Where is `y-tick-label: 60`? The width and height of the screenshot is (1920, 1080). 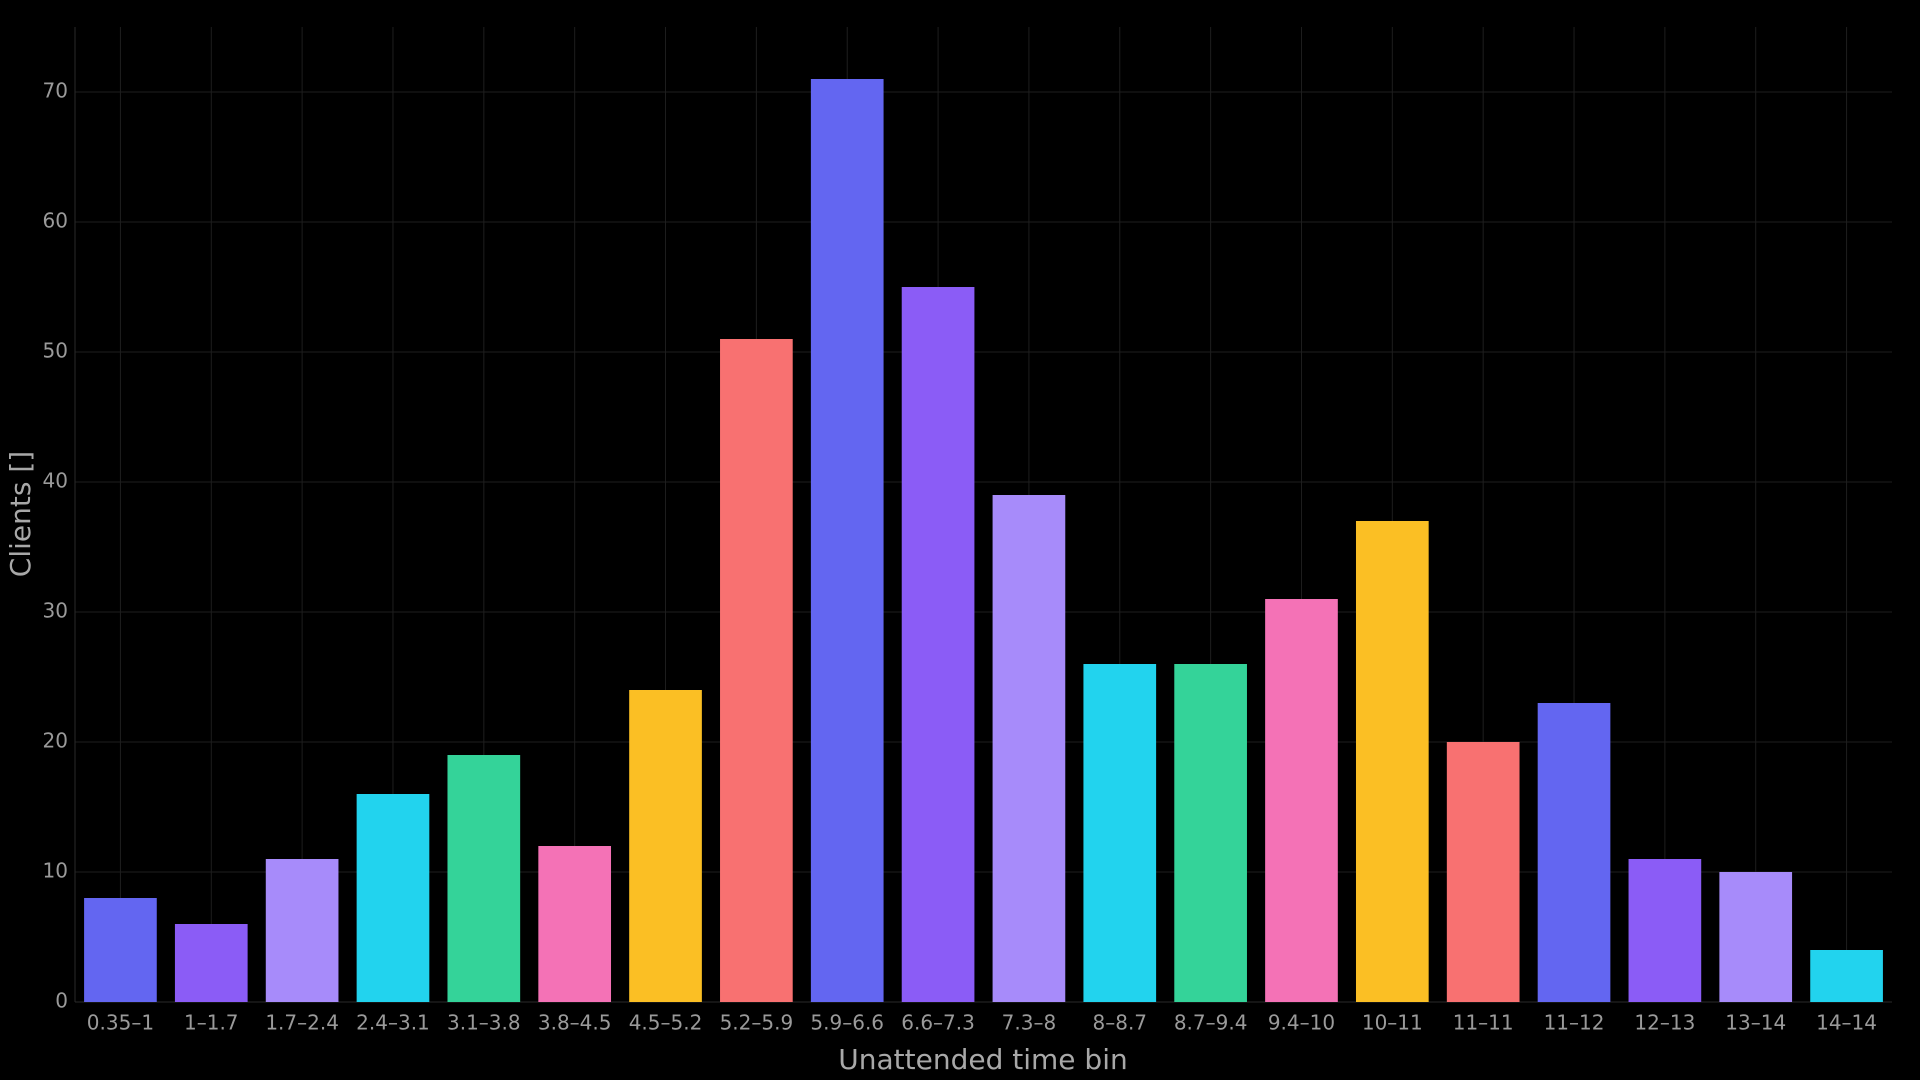 y-tick-label: 60 is located at coordinates (55, 221).